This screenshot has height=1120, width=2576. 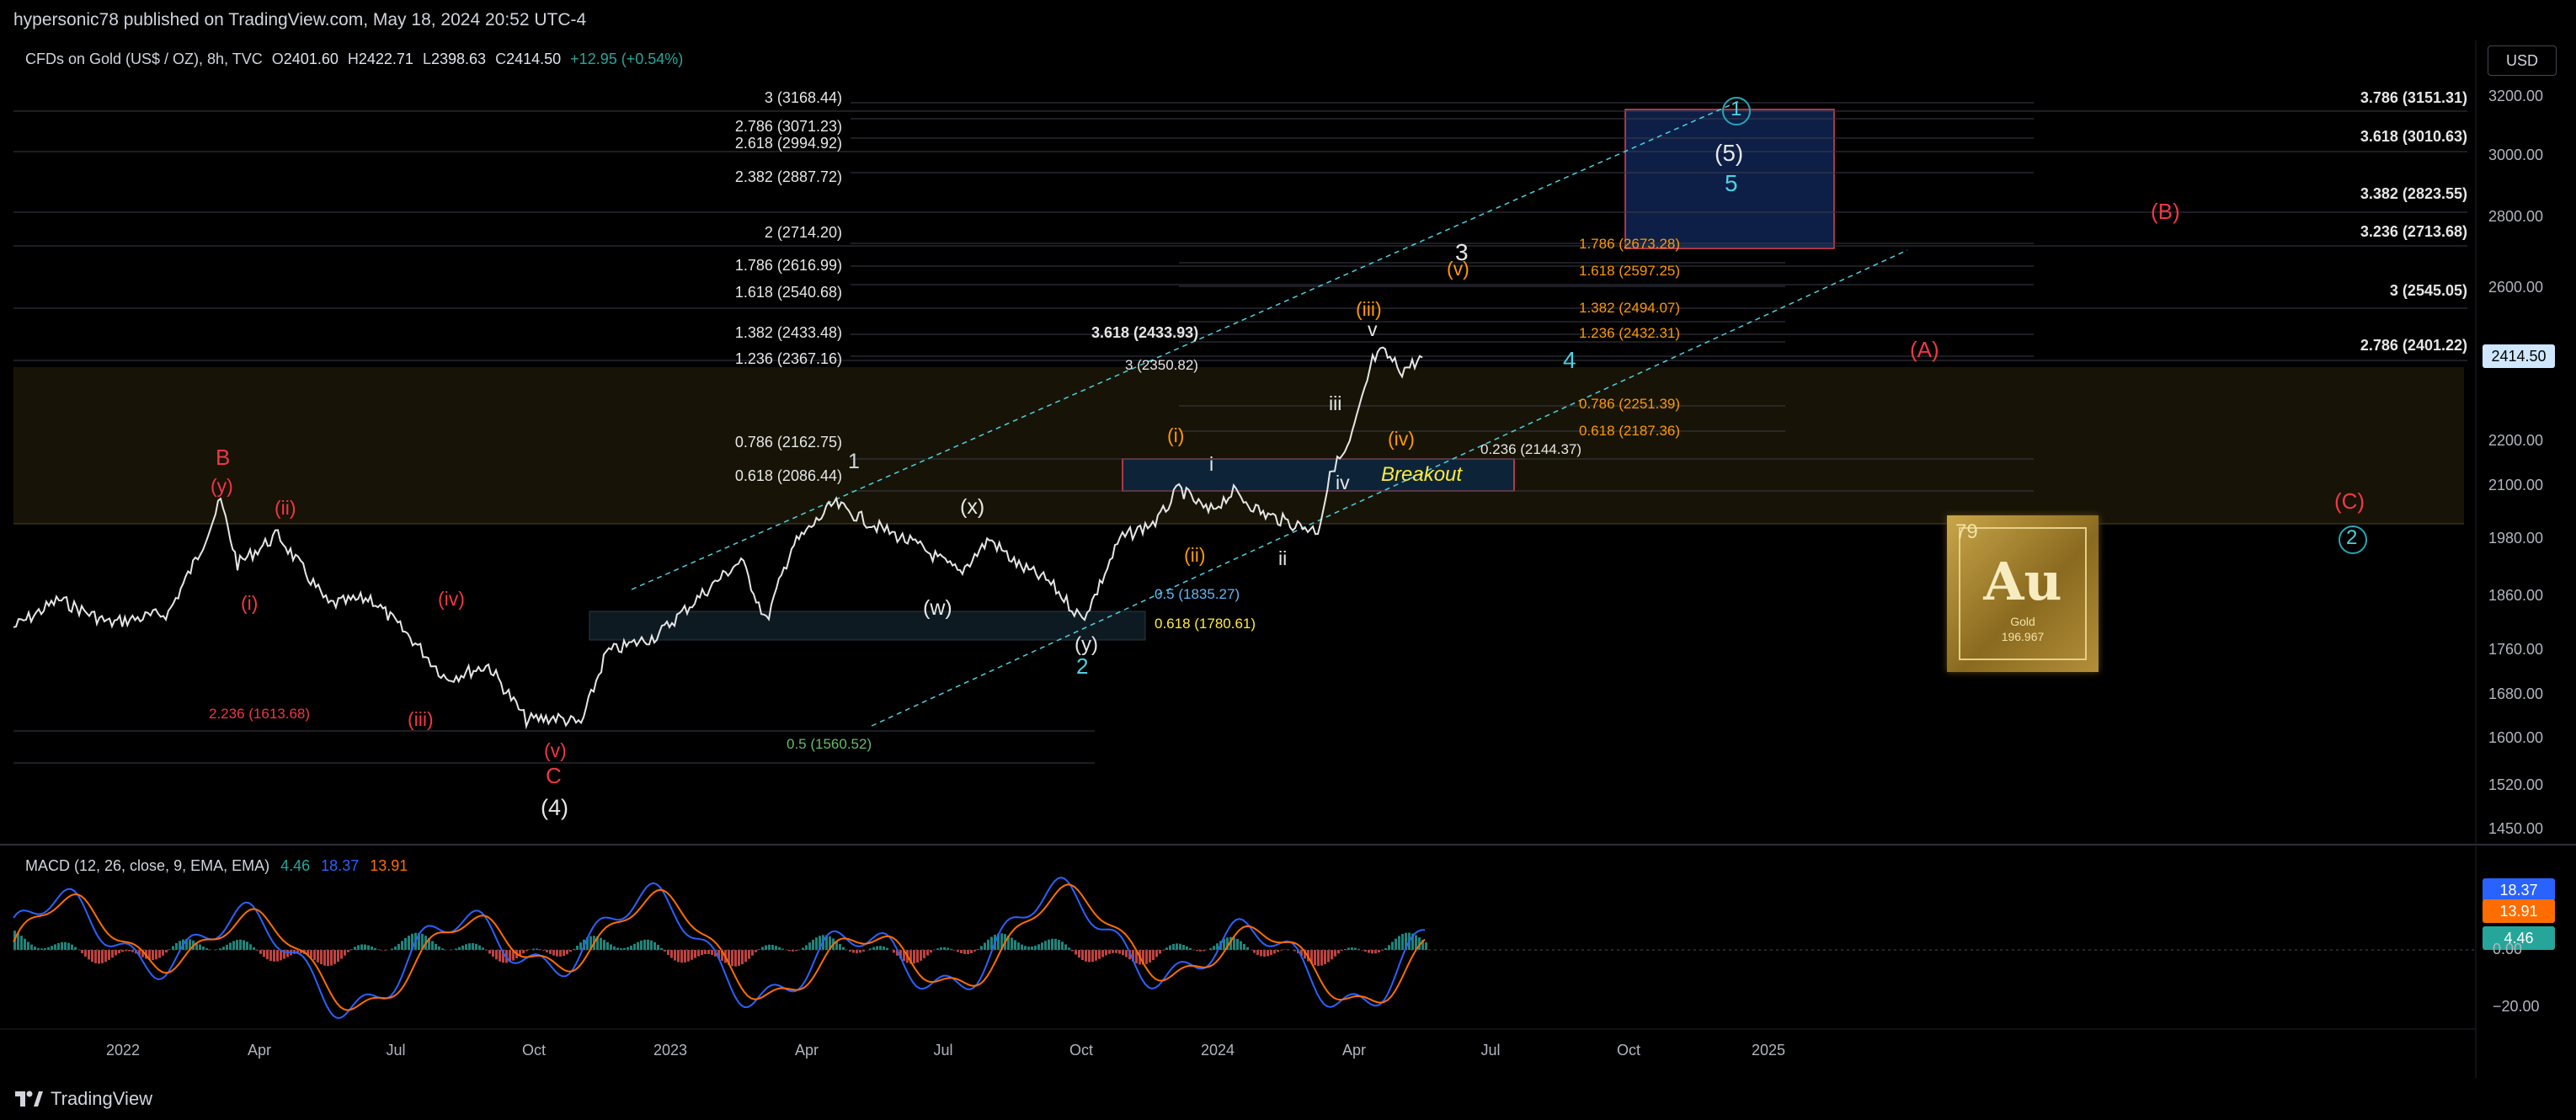 I want to click on macd-value: 18.37, so click(x=340, y=865).